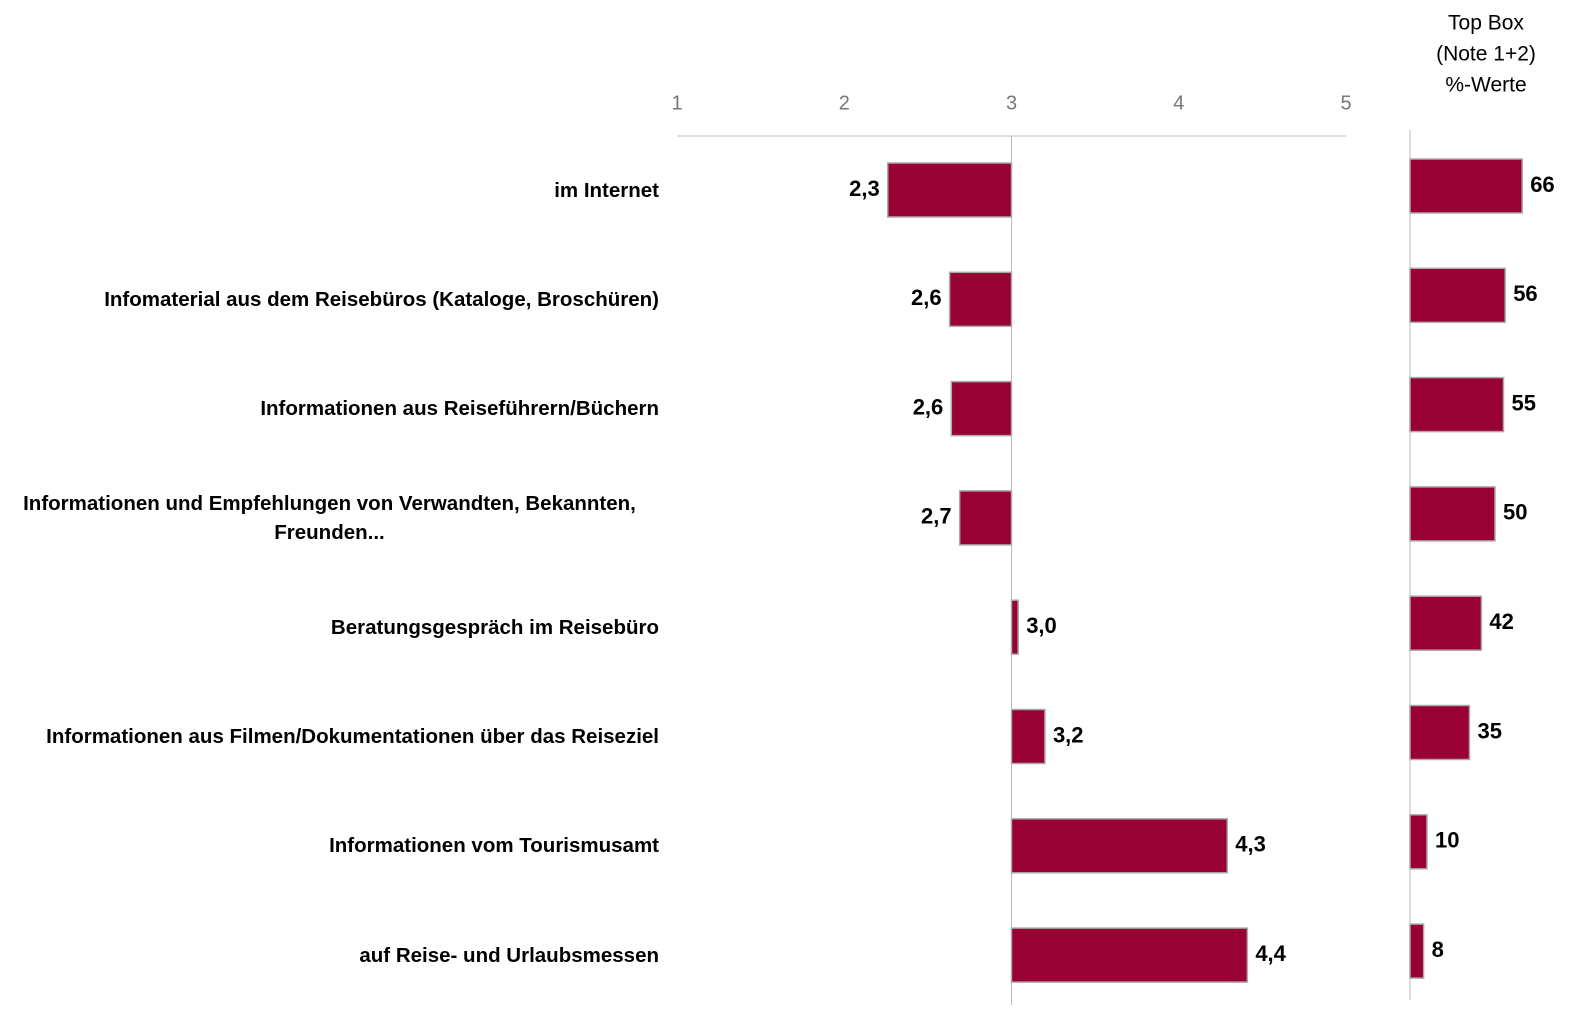  Describe the element at coordinates (1068, 734) in the screenshot. I see `value-label: 3,2` at that location.